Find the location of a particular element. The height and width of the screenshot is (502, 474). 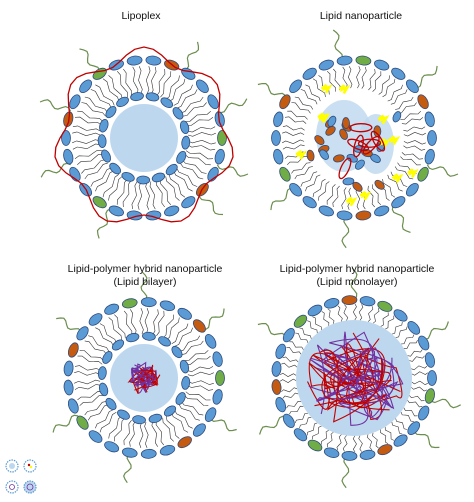

hybrid-bilayer-thumbnail-icon is located at coordinates (12, 487).